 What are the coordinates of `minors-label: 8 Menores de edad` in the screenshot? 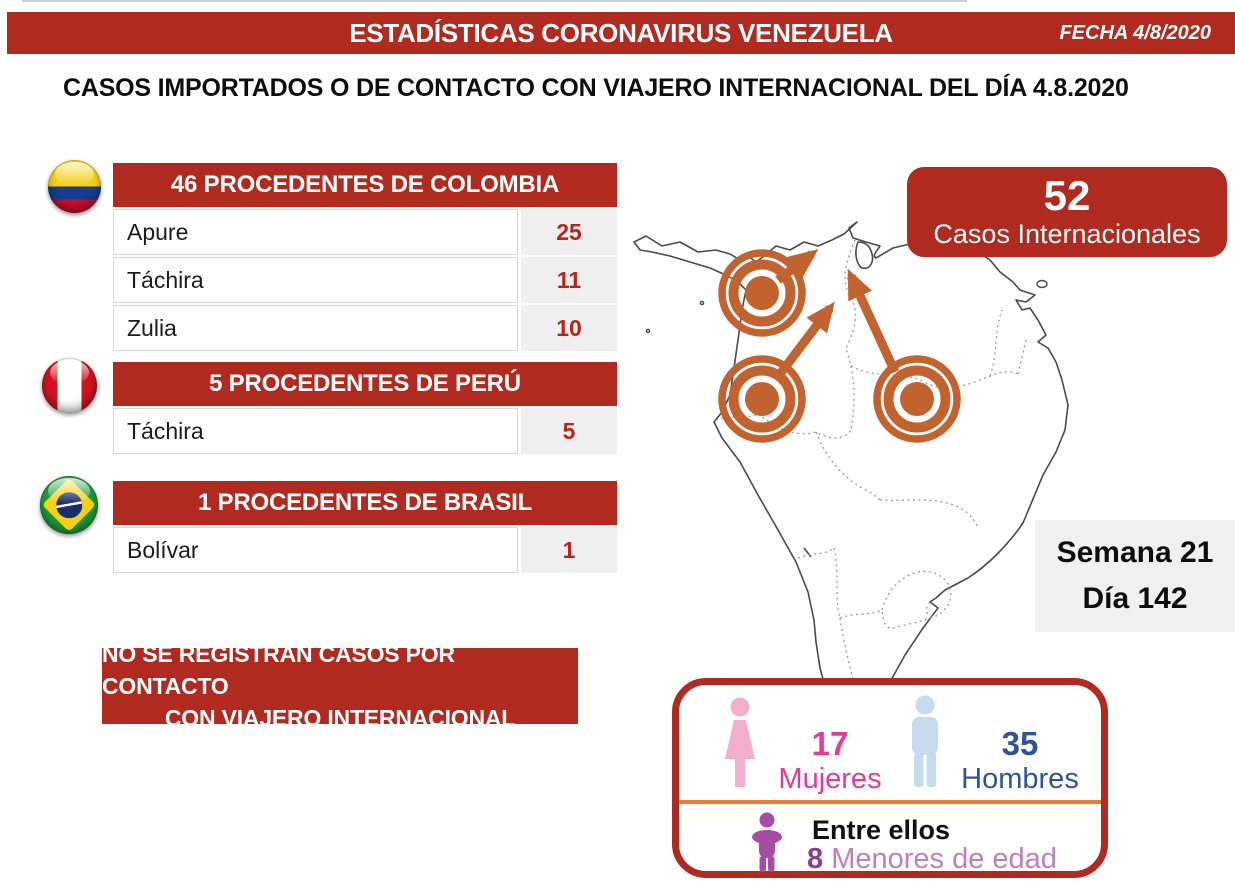 It's located at (932, 859).